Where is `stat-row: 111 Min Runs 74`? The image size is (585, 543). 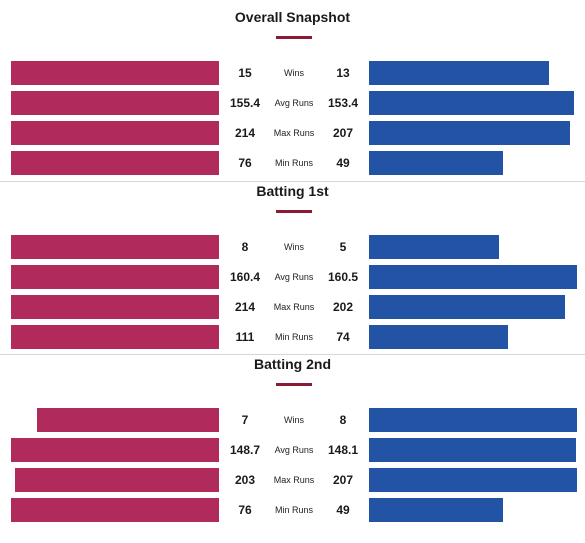 stat-row: 111 Min Runs 74 is located at coordinates (292, 337).